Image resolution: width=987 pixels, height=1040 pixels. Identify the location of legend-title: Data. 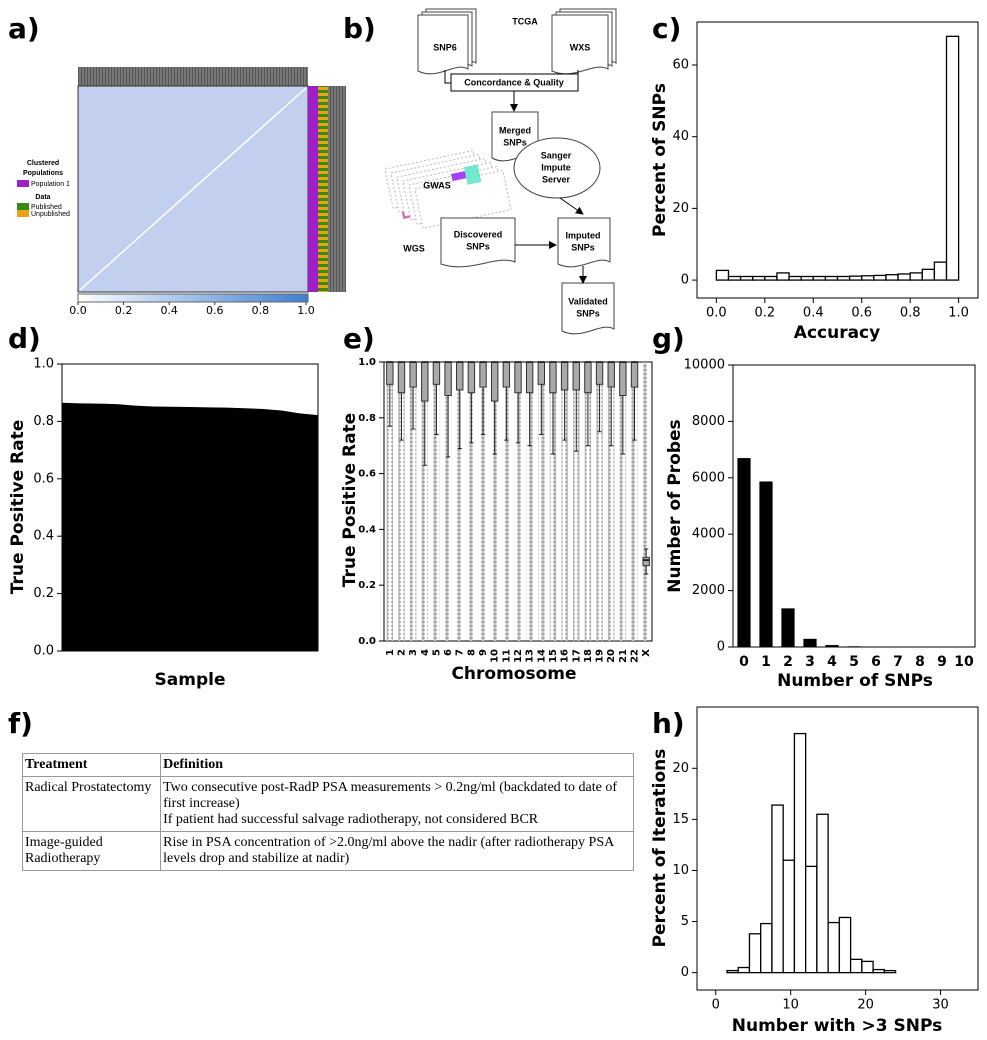
(42, 197).